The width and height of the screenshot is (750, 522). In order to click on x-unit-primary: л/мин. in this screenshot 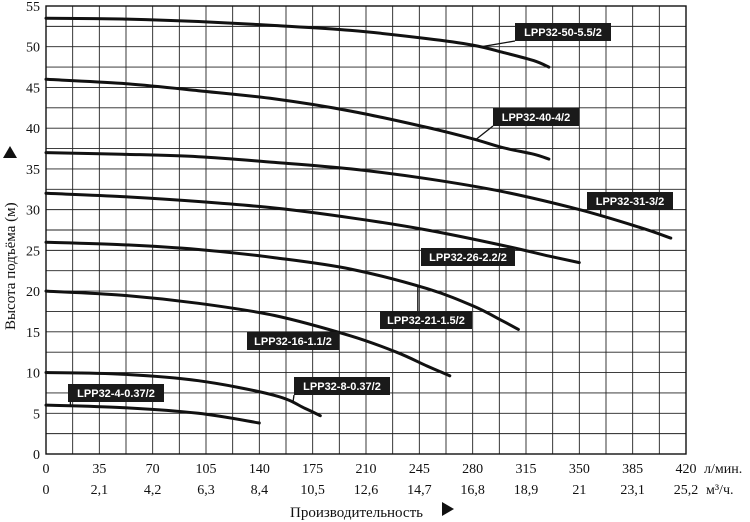, I will do `click(723, 469)`.